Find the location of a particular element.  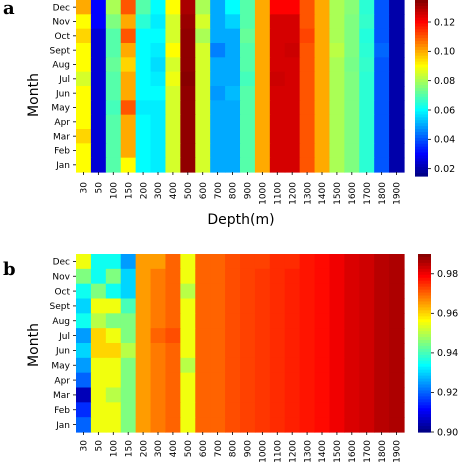

y-tick-label: Dec is located at coordinates (61, 8).